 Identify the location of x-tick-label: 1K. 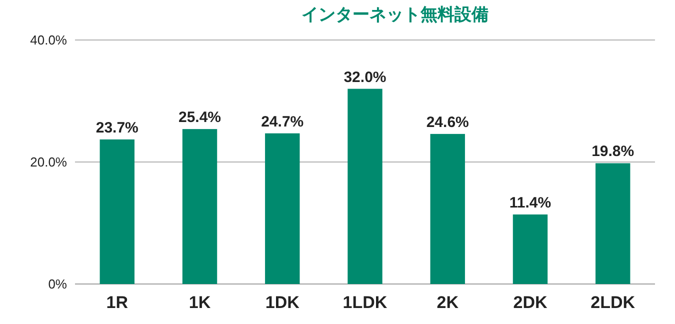
(200, 302).